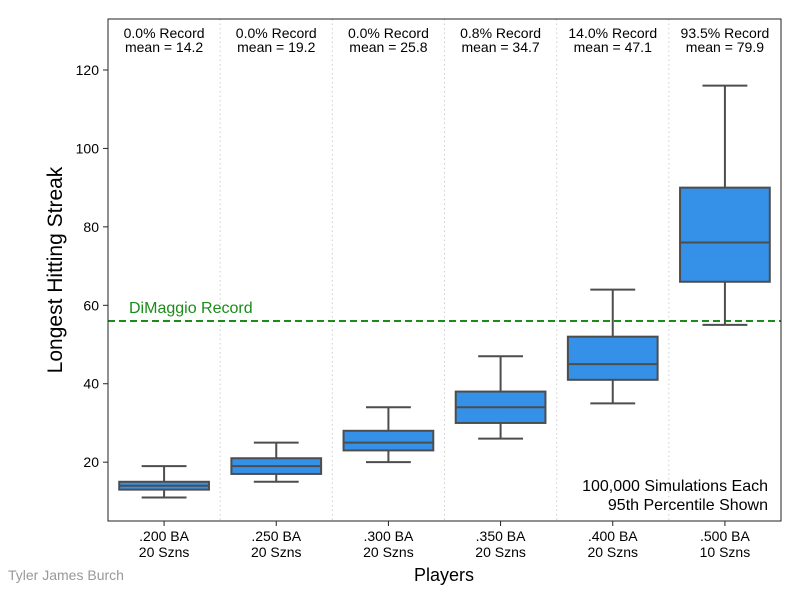  What do you see at coordinates (725, 552) in the screenshot?
I see `x-tick-label-seasons: 10 Szns` at bounding box center [725, 552].